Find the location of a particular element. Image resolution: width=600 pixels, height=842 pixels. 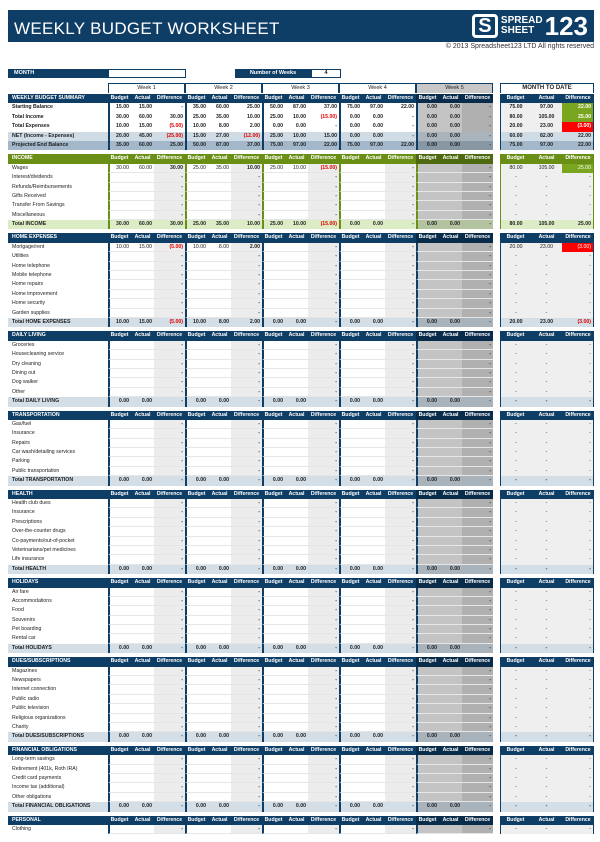

week-2-actual-cell: 35.00 is located at coordinates (219, 168).